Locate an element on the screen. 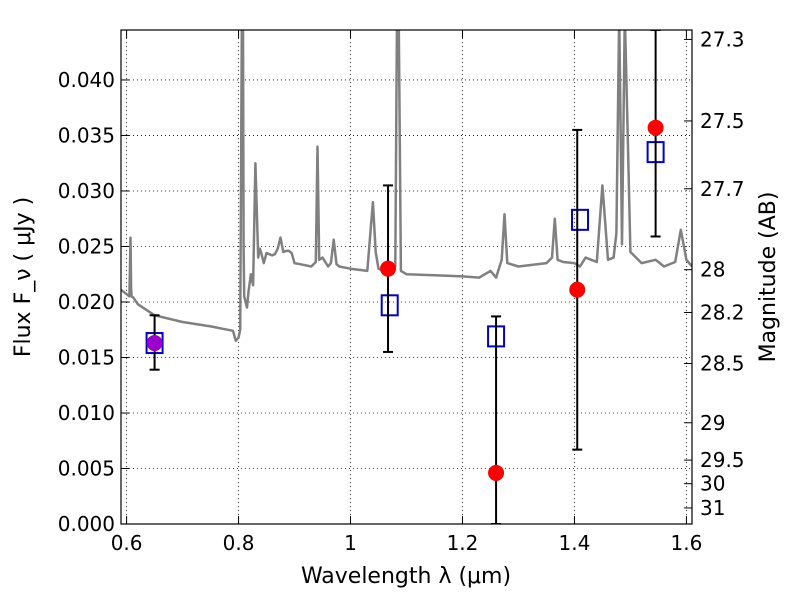 This screenshot has width=800, height=604. y-tick-label: 0.040 is located at coordinates (86, 80).